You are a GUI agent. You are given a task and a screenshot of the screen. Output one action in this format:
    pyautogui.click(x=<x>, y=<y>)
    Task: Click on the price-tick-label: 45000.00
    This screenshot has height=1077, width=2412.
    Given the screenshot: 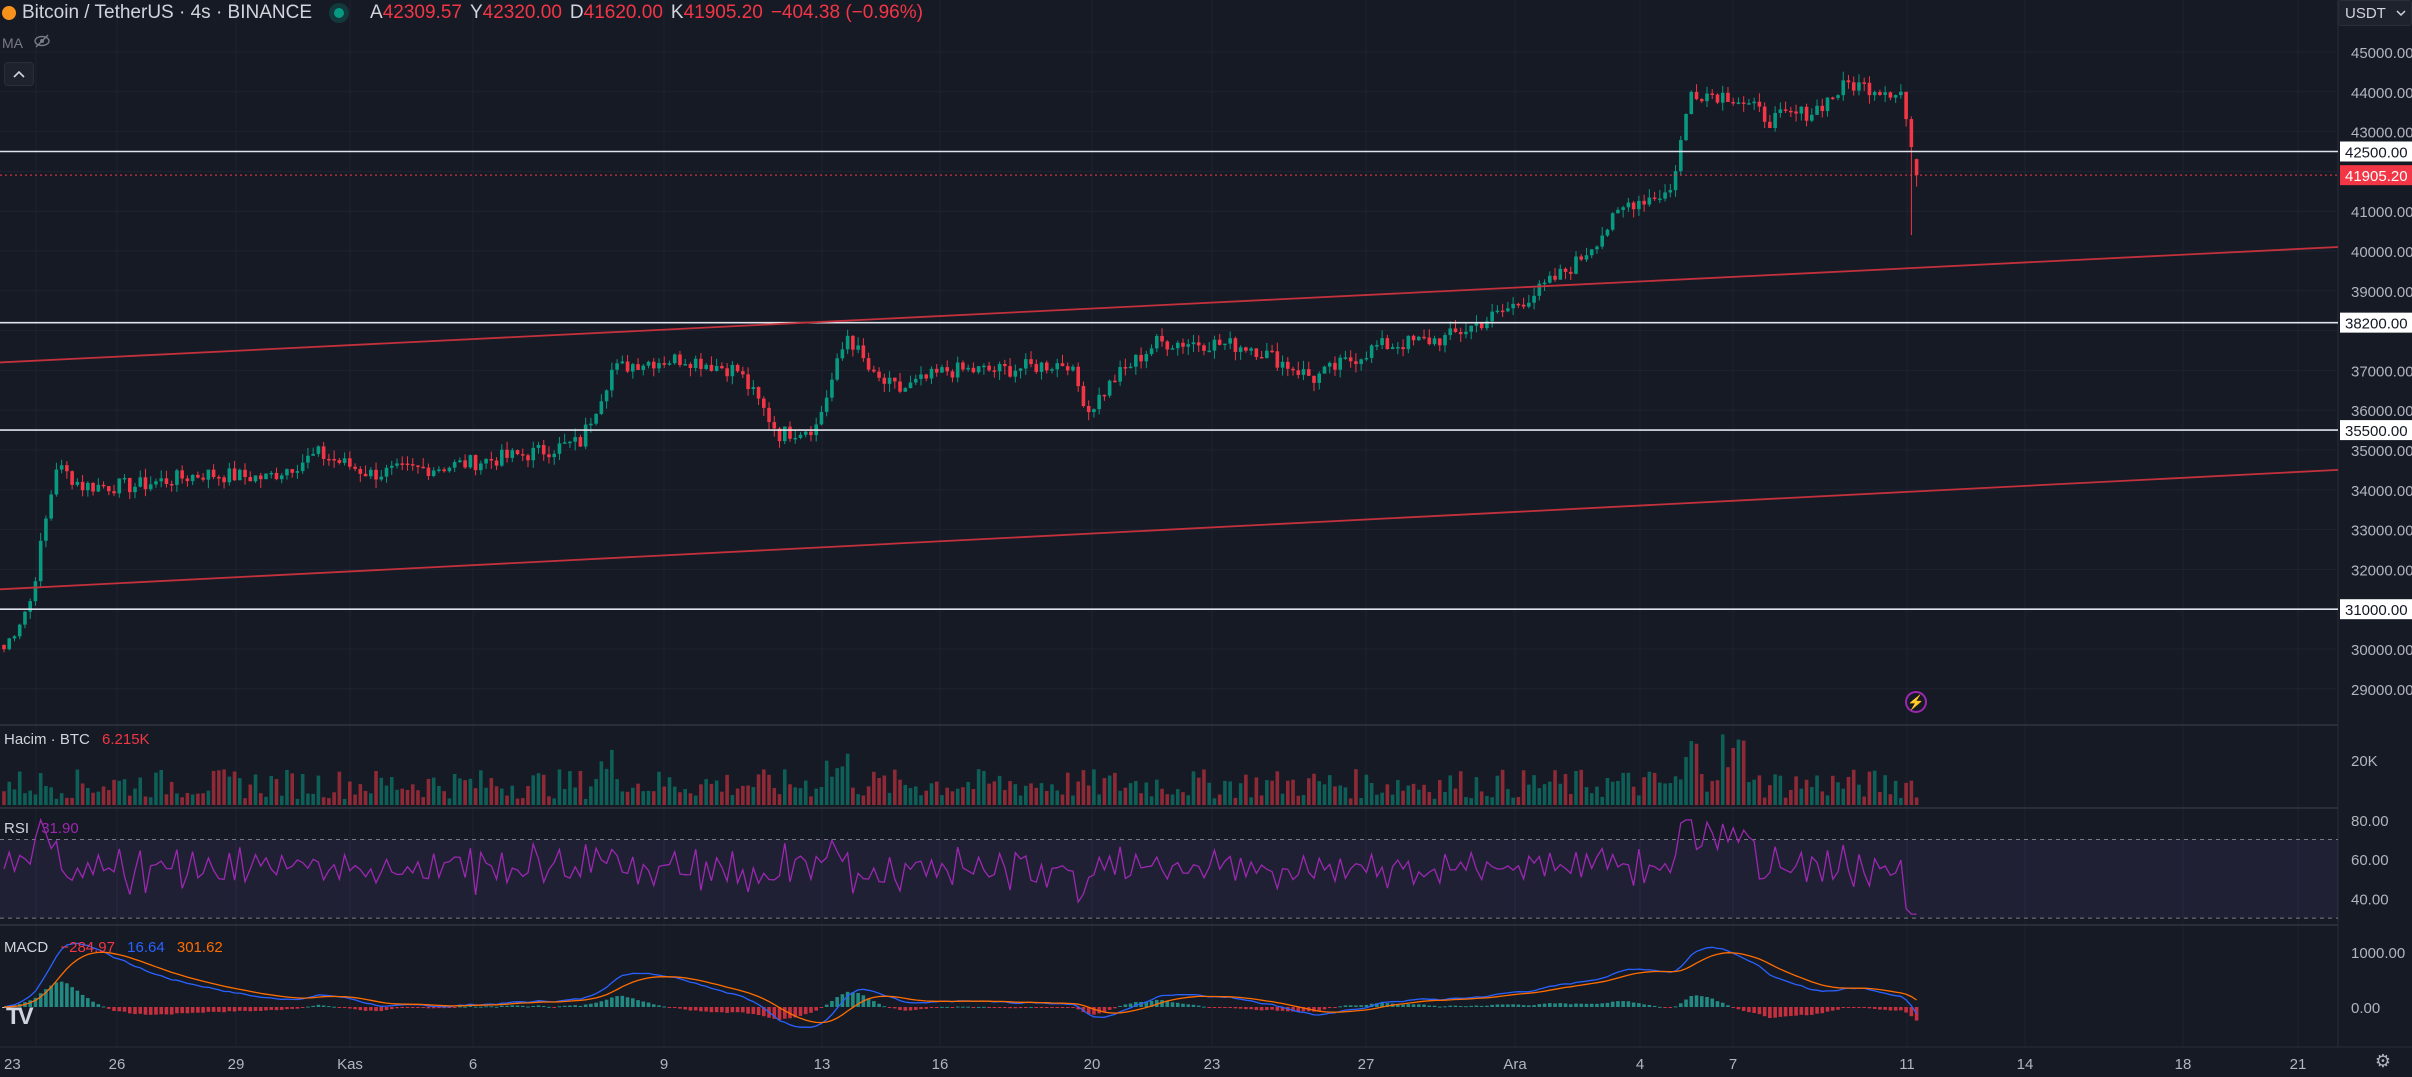 What is the action you would take?
    pyautogui.click(x=2381, y=53)
    